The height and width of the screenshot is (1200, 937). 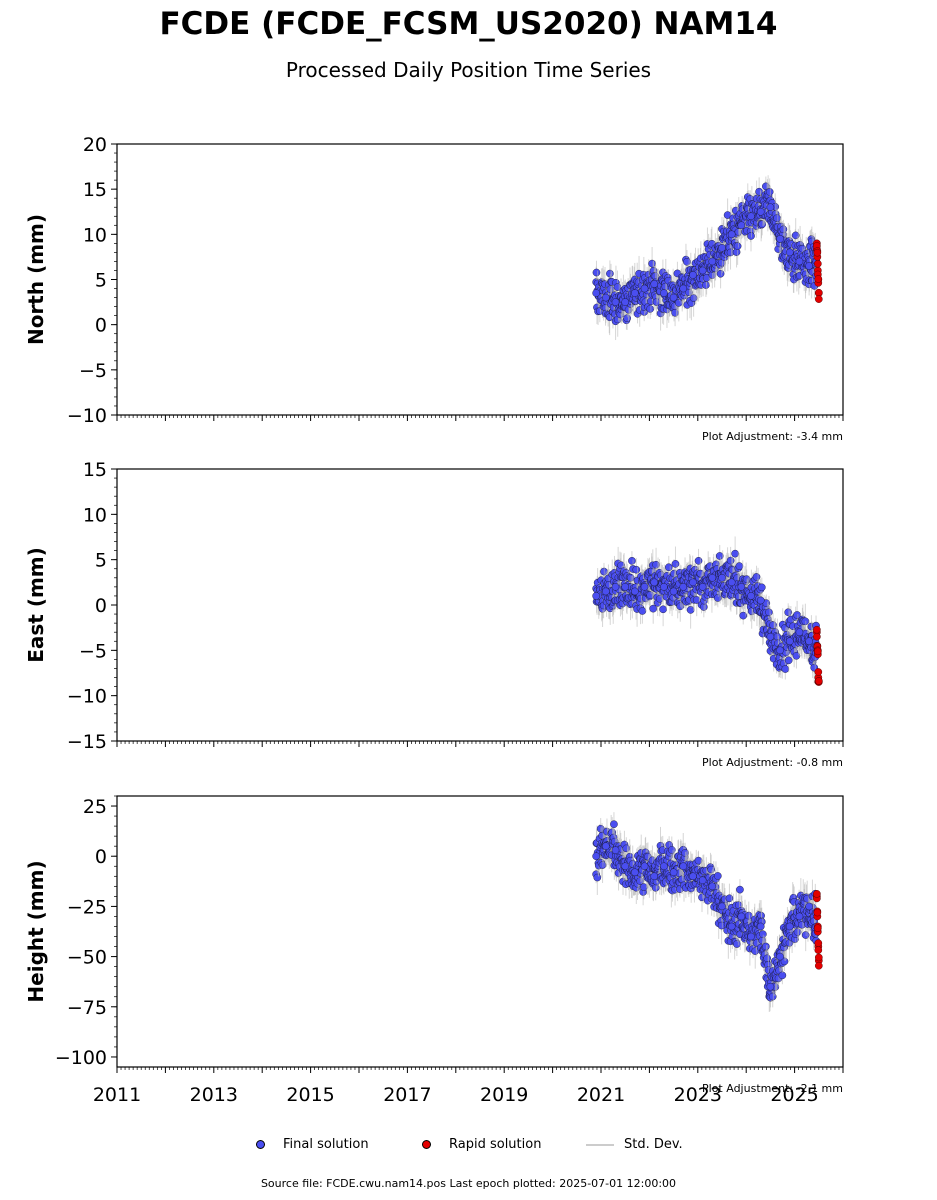 I want to click on x-tick-label: 2011, so click(x=117, y=1095).